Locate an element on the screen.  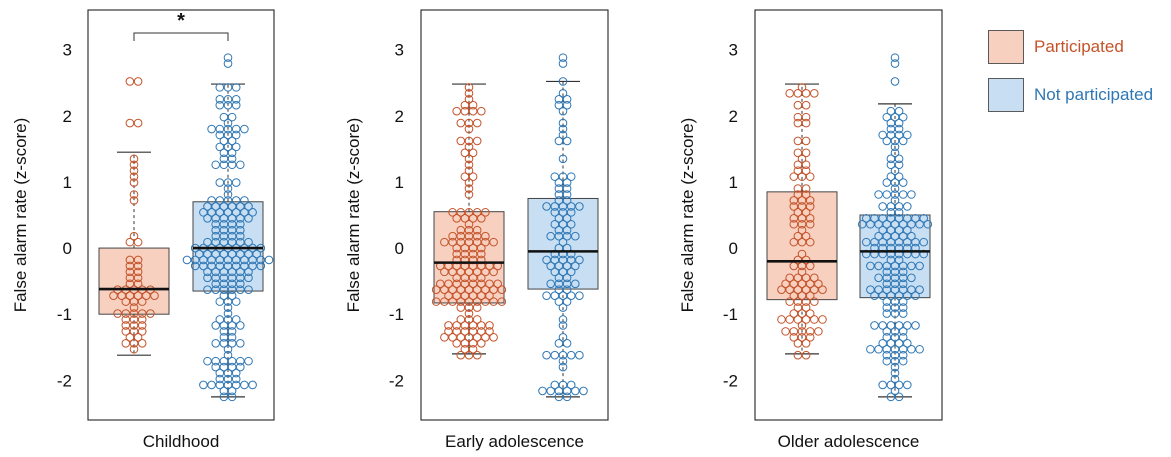
legend-swatch-not-participated is located at coordinates (1006, 95).